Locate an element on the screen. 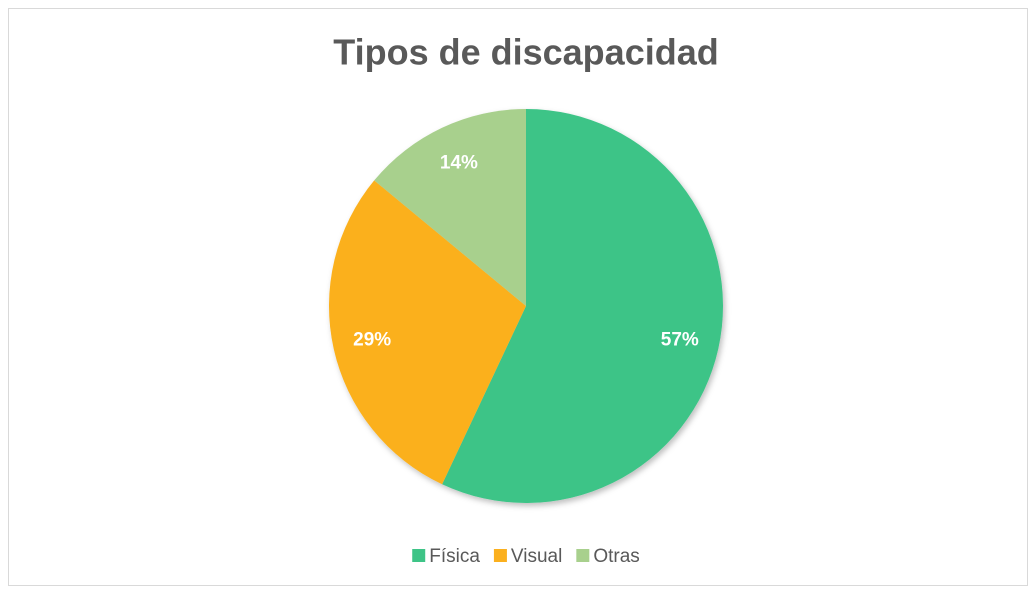  value-label: 29% is located at coordinates (372, 339).